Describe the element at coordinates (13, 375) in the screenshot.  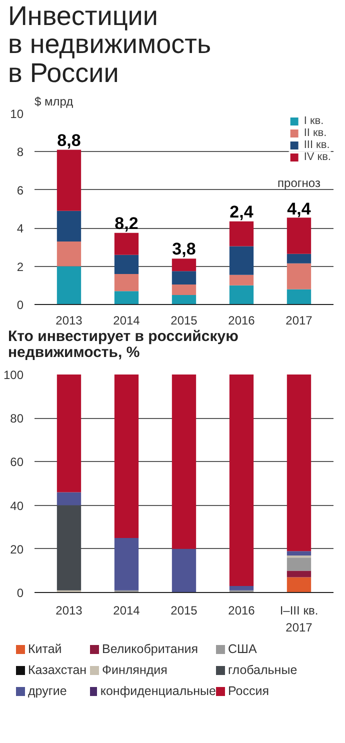
I see `y-tick-label: 100` at that location.